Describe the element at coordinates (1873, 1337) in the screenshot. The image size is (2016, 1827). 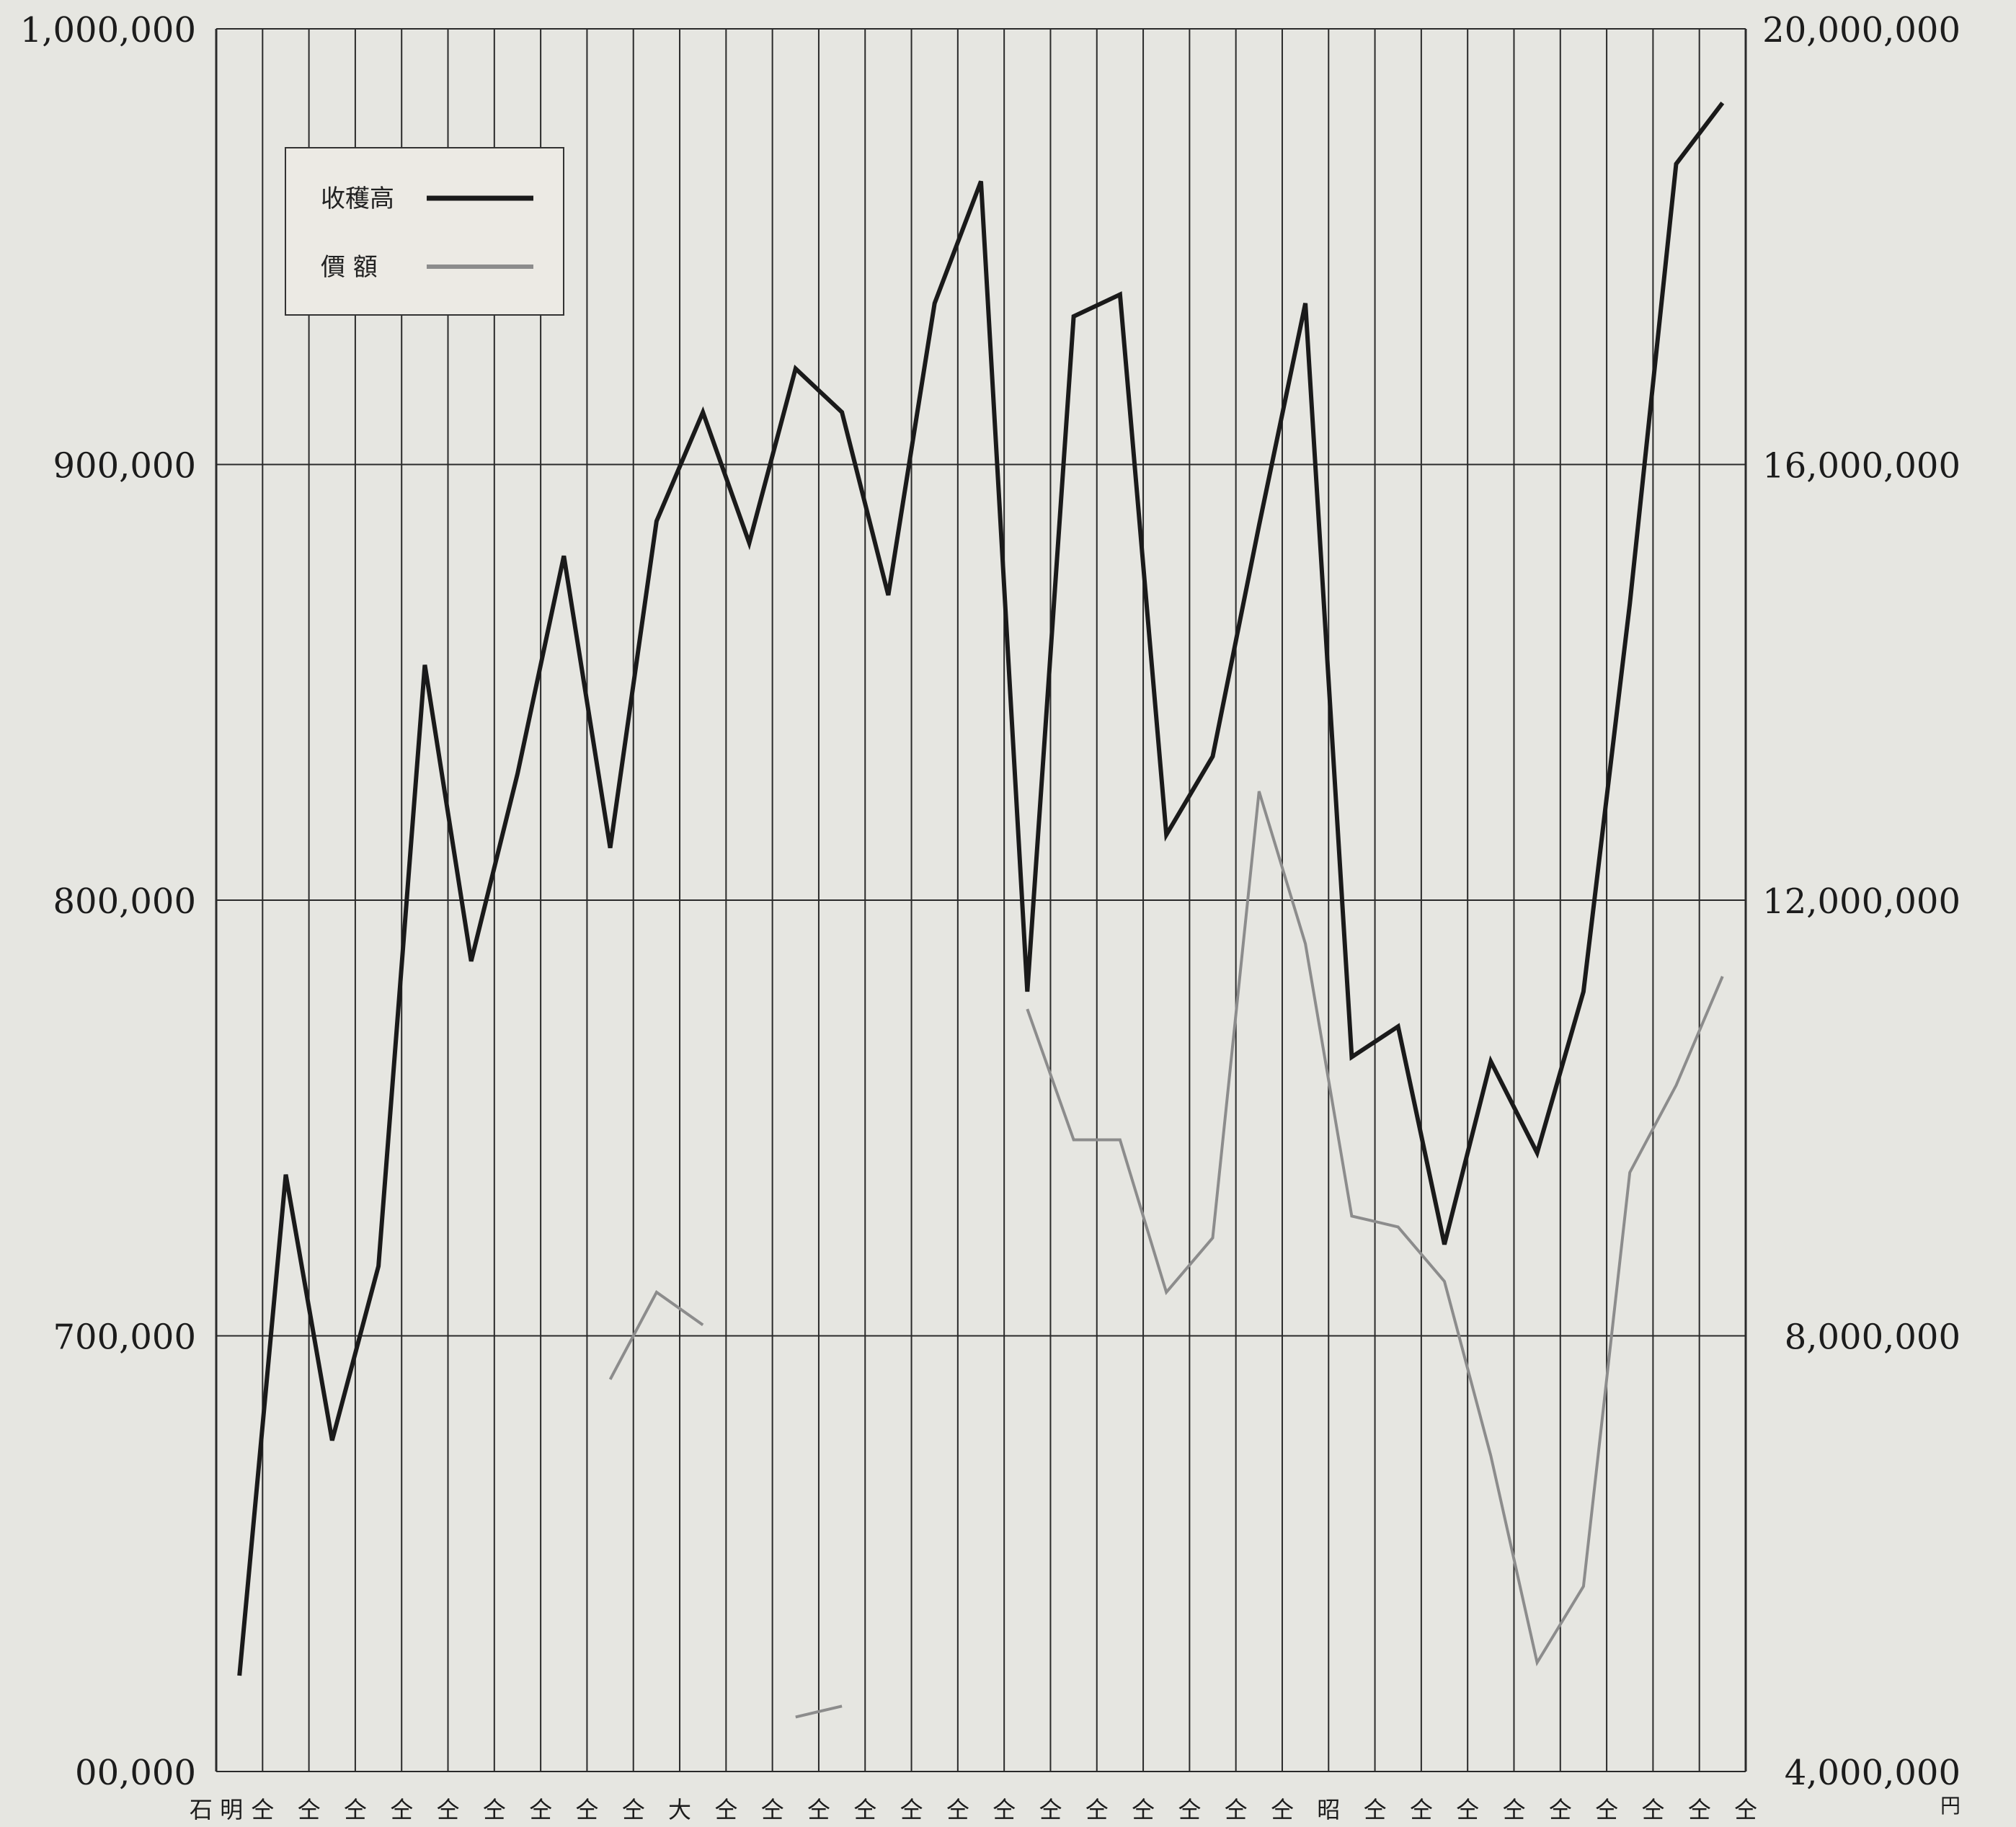
I see `right-axis-tick-label: 8,000,000` at that location.